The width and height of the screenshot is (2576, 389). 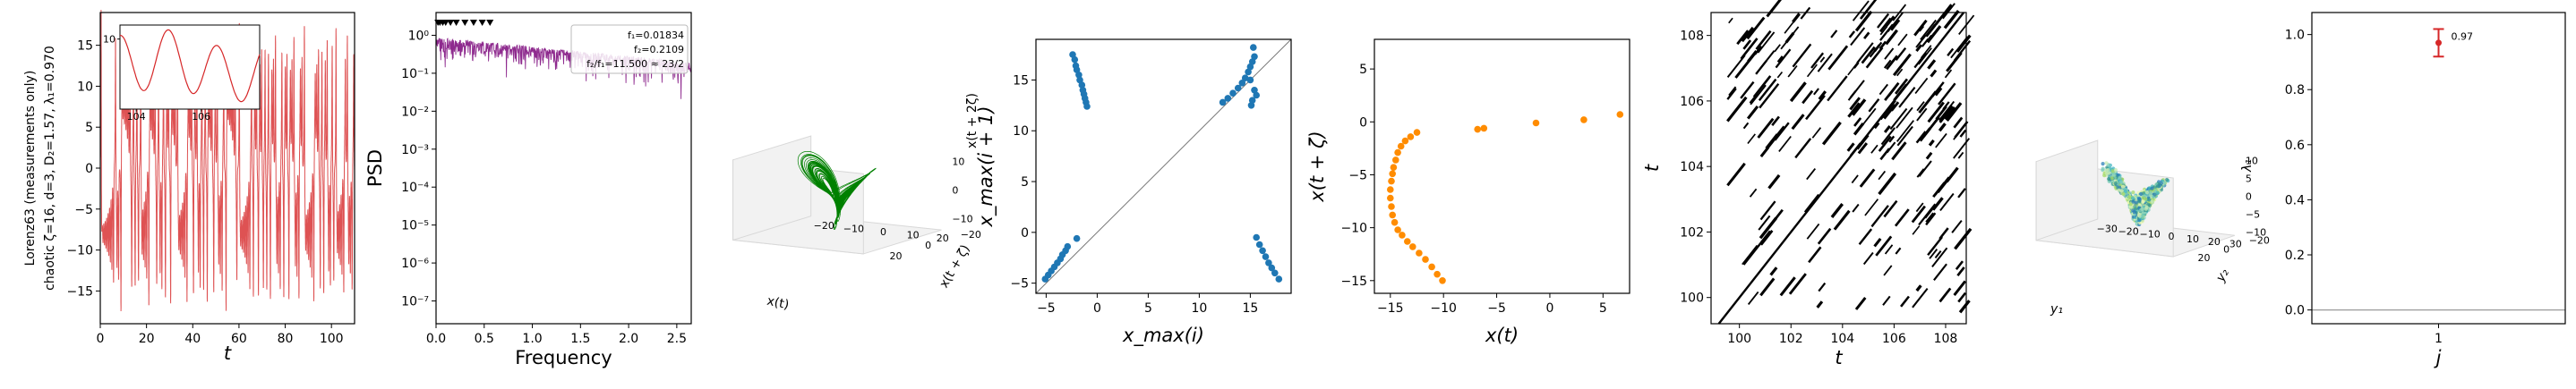 What do you see at coordinates (2253, 214) in the screenshot?
I see `z-tick-label: −5` at bounding box center [2253, 214].